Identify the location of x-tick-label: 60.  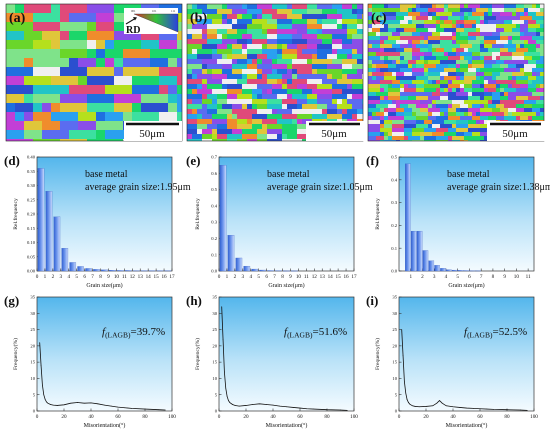
(480, 417).